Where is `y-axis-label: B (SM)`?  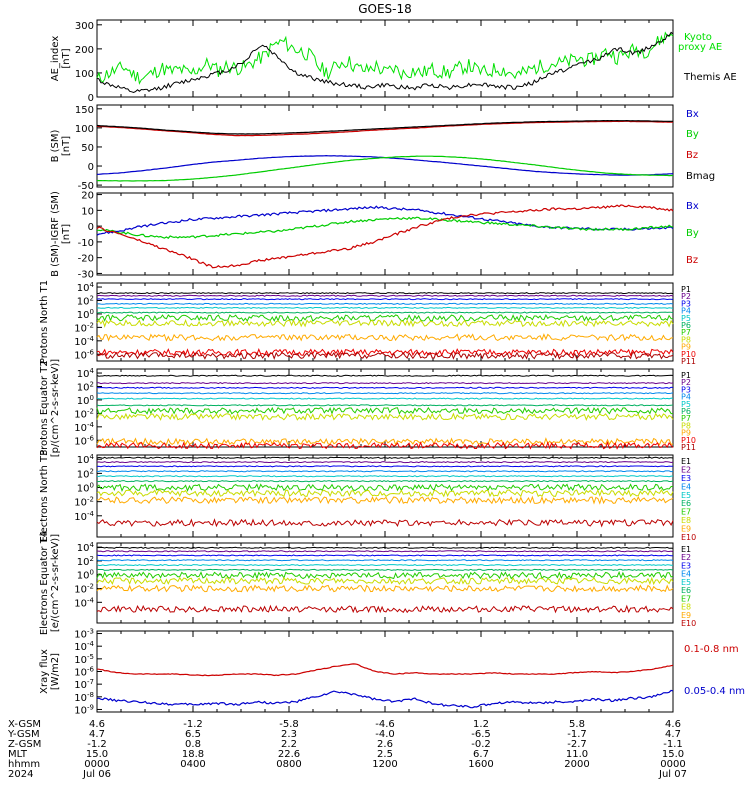
y-axis-label: B (SM) is located at coordinates (55, 145).